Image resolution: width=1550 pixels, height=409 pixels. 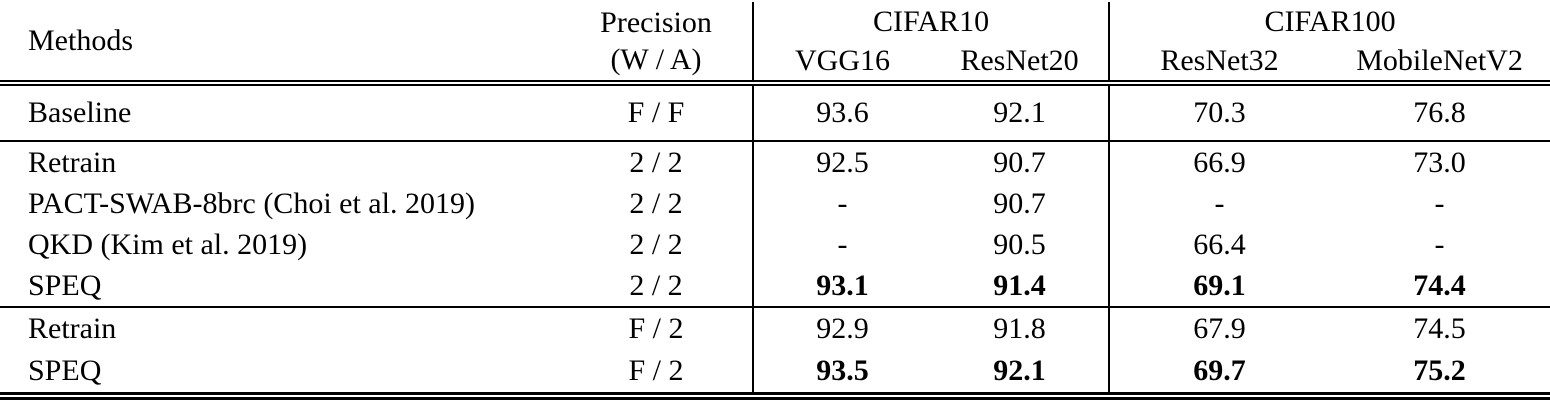 I want to click on table-row-retrain-2bit: Retrain 2 / 2 92.5 90.7 66.9 73.0, so click(x=775, y=162).